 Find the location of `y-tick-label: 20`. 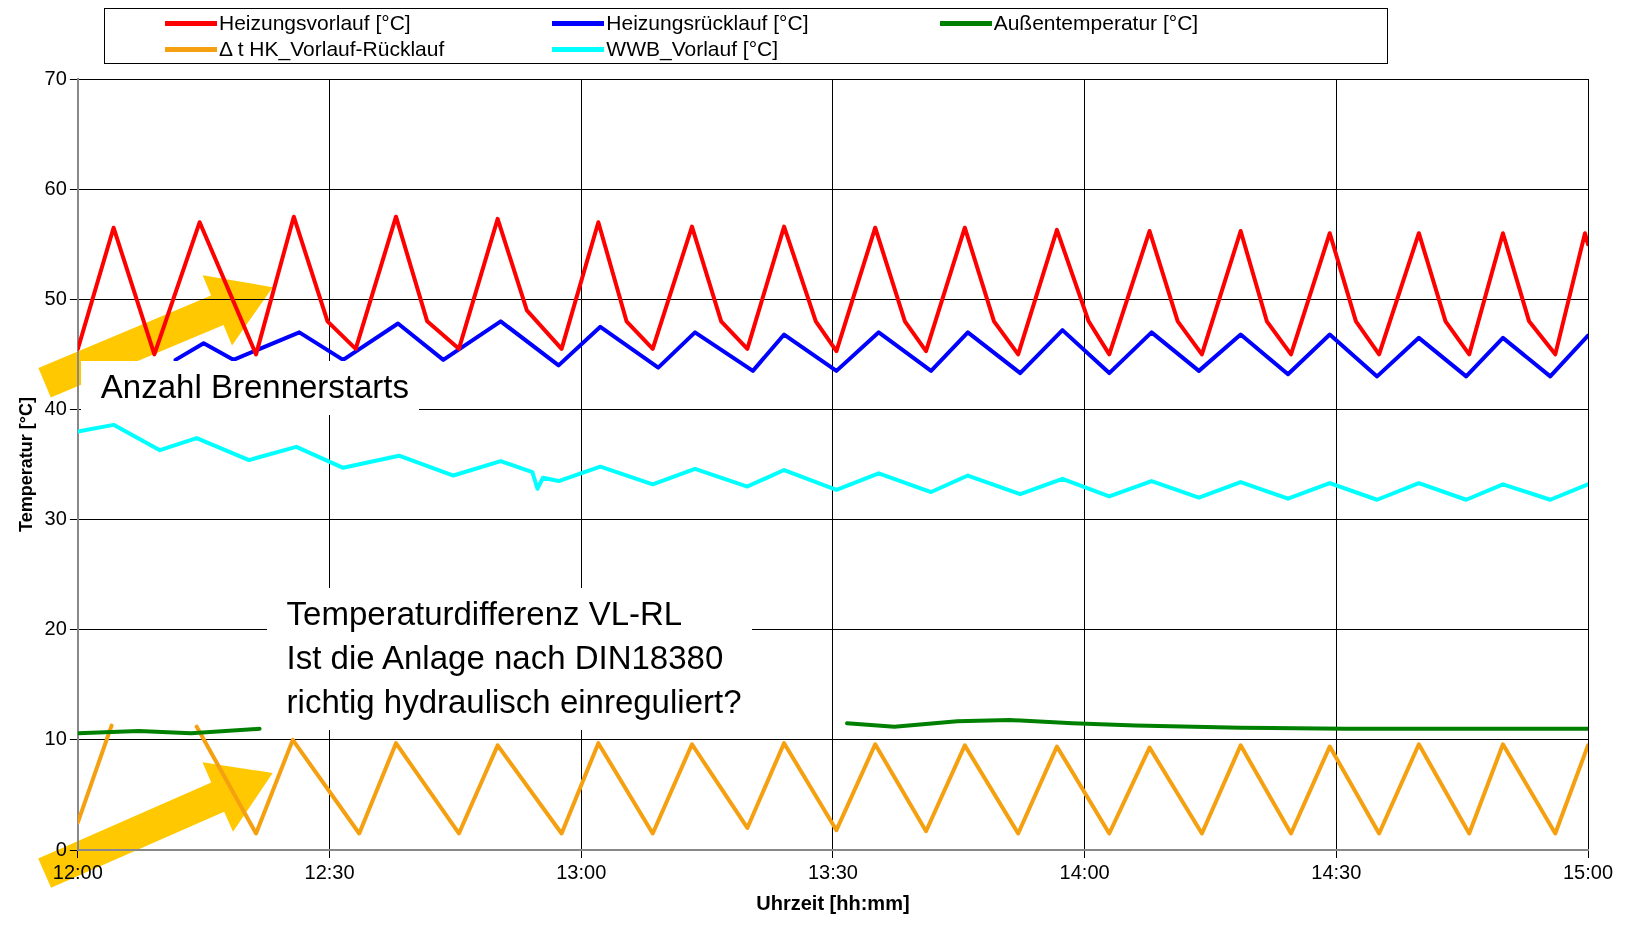

y-tick-label: 20 is located at coordinates (55, 628).